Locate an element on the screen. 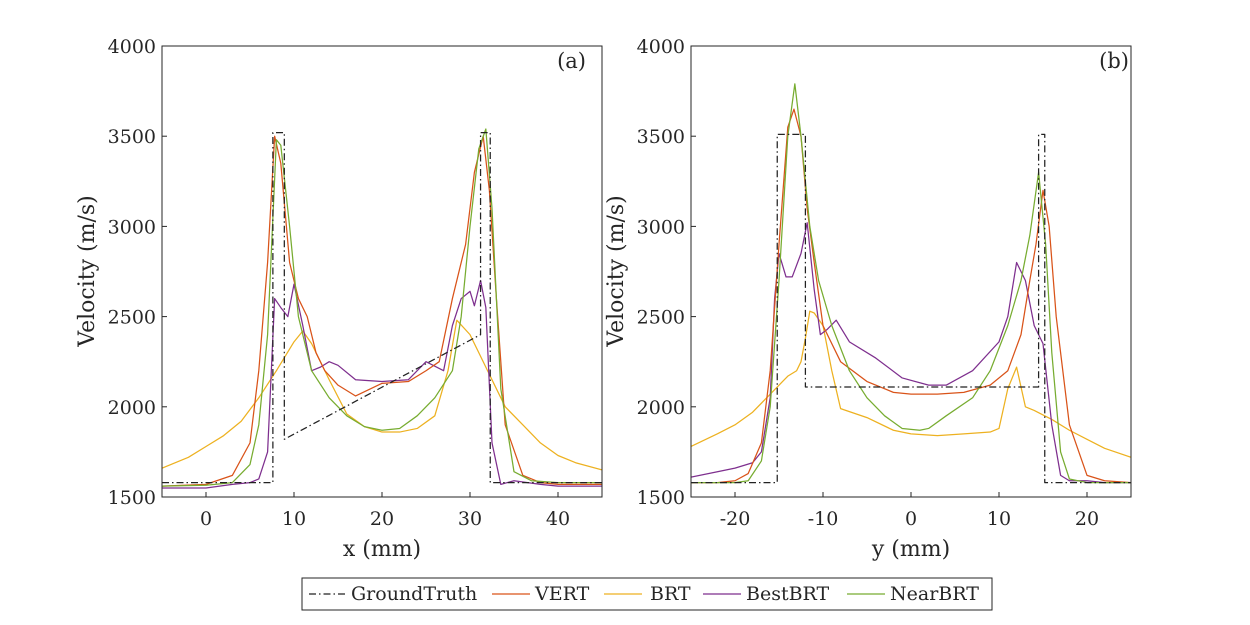 Image resolution: width=1250 pixels, height=625 pixels. y-tick-label-a: 1500 is located at coordinates (132, 498).